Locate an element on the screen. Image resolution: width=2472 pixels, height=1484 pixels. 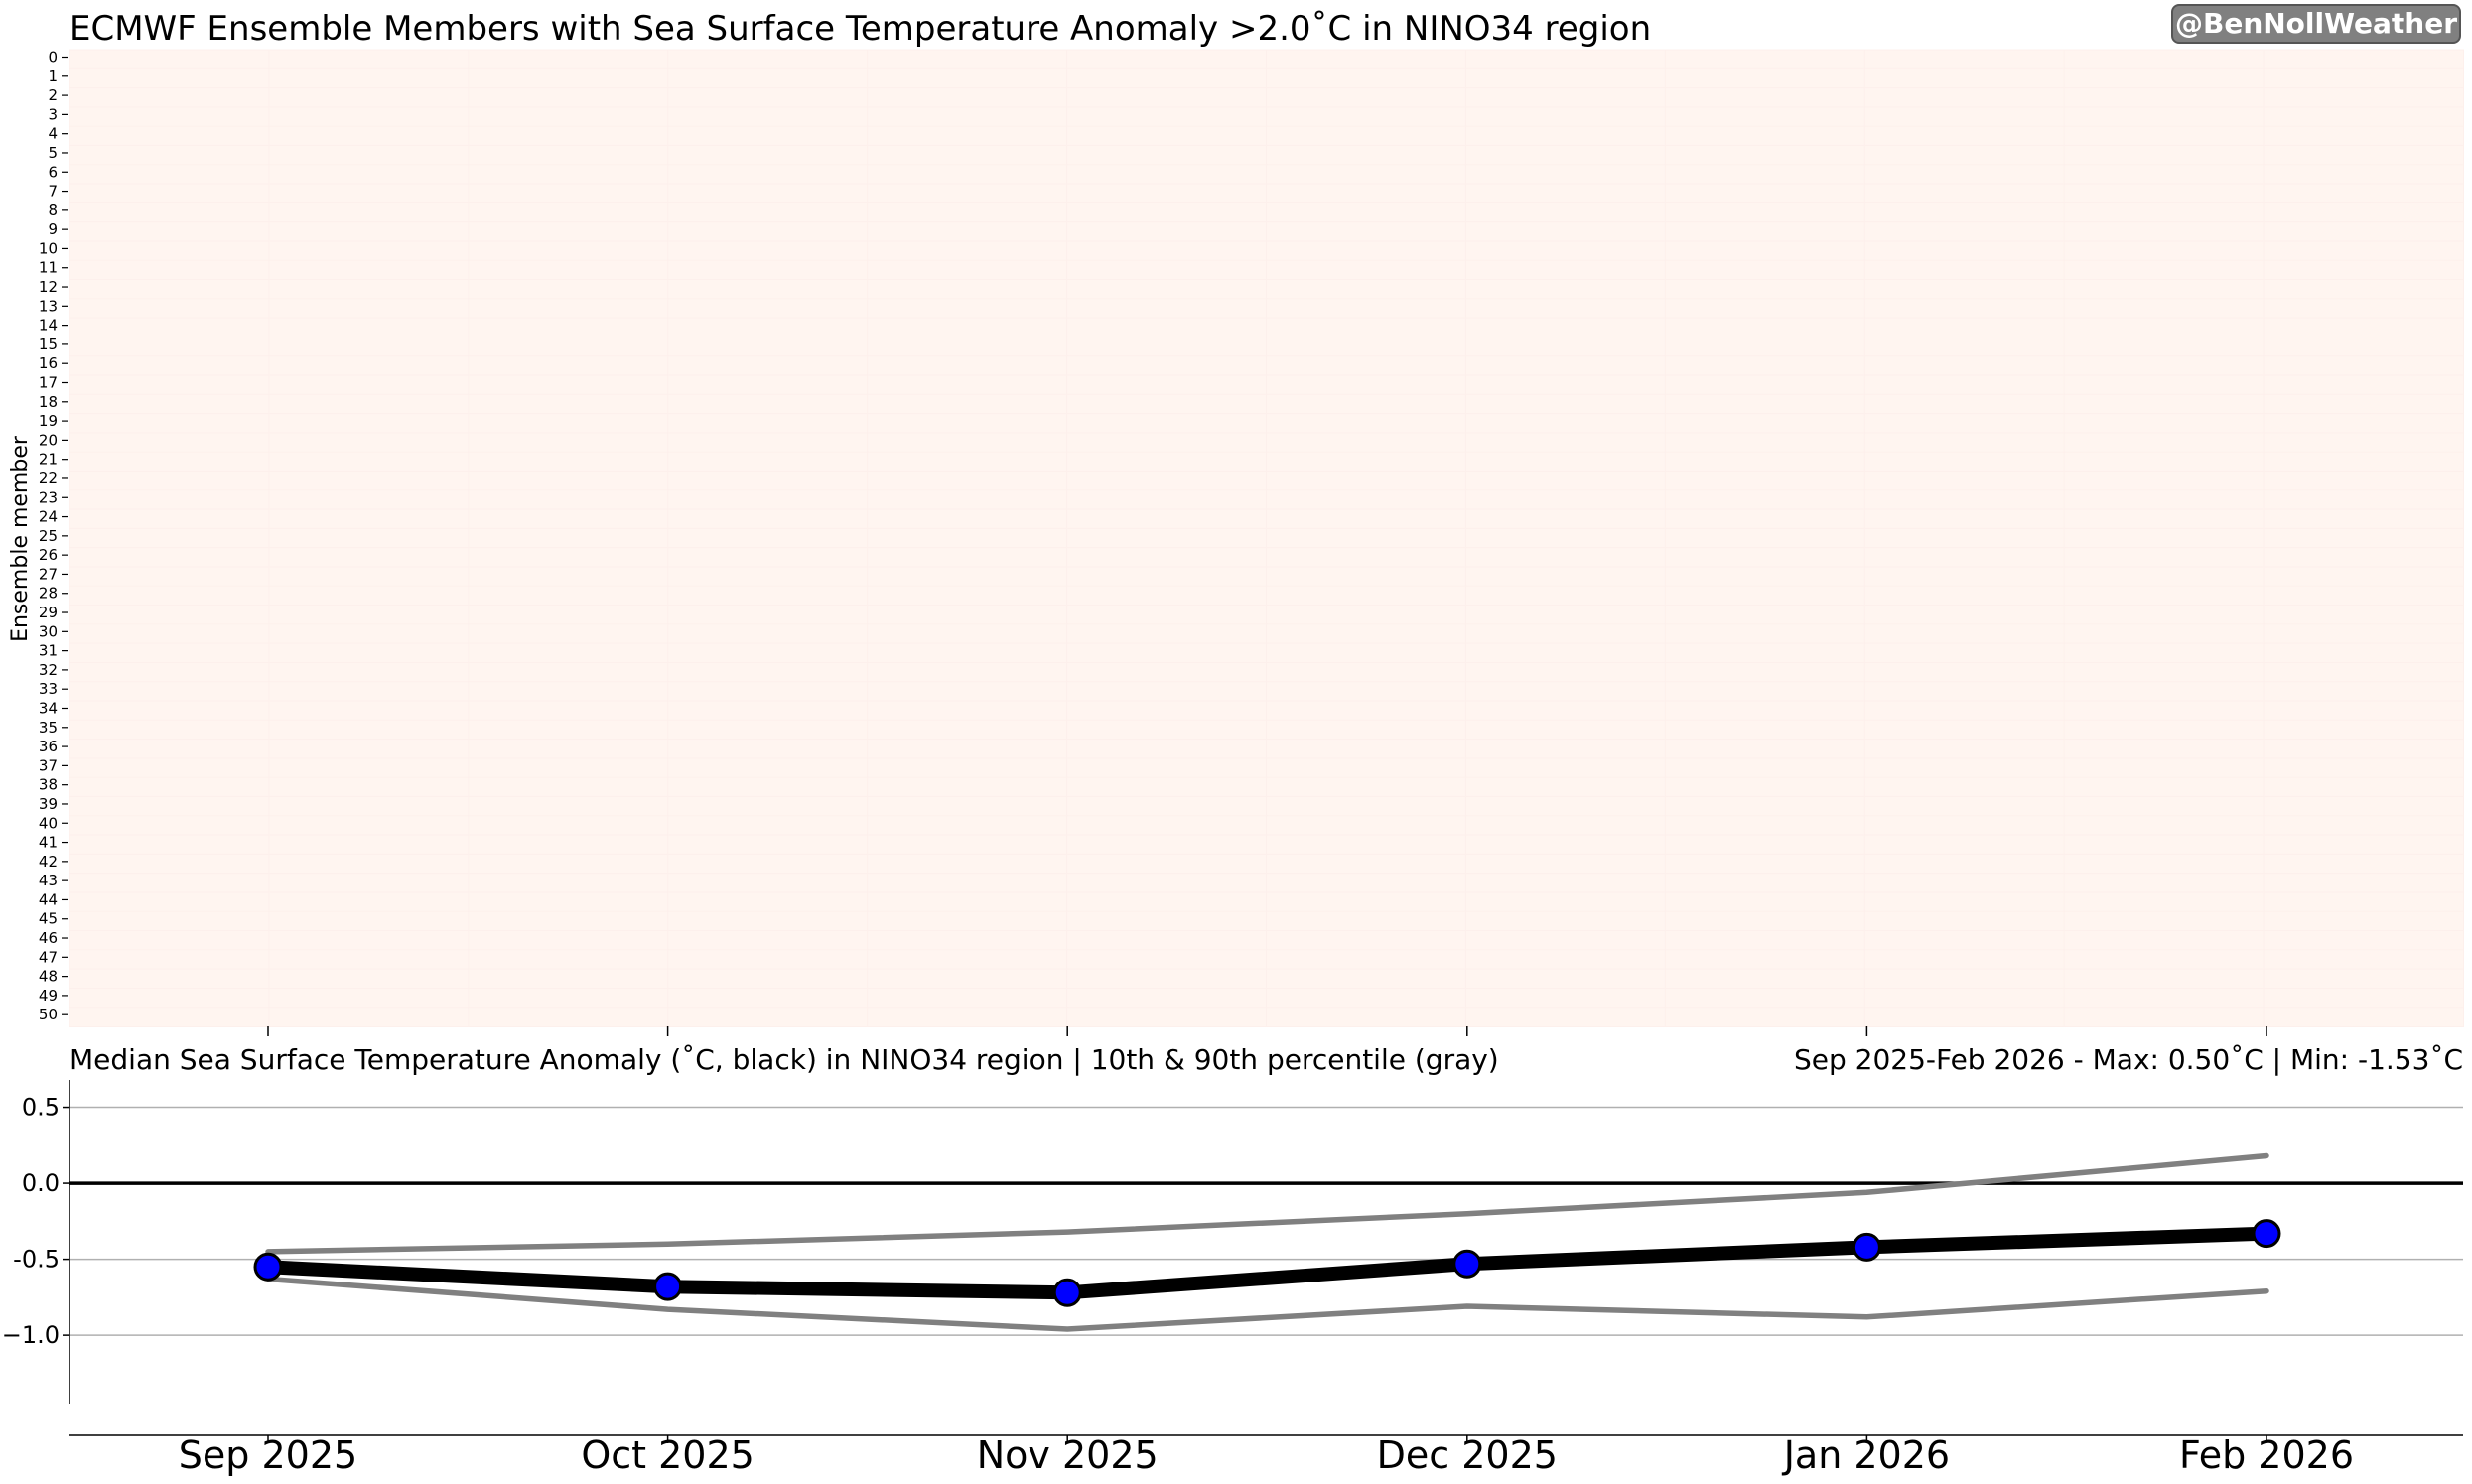
heatmap-y-tick-label: 0 is located at coordinates (53, 58).